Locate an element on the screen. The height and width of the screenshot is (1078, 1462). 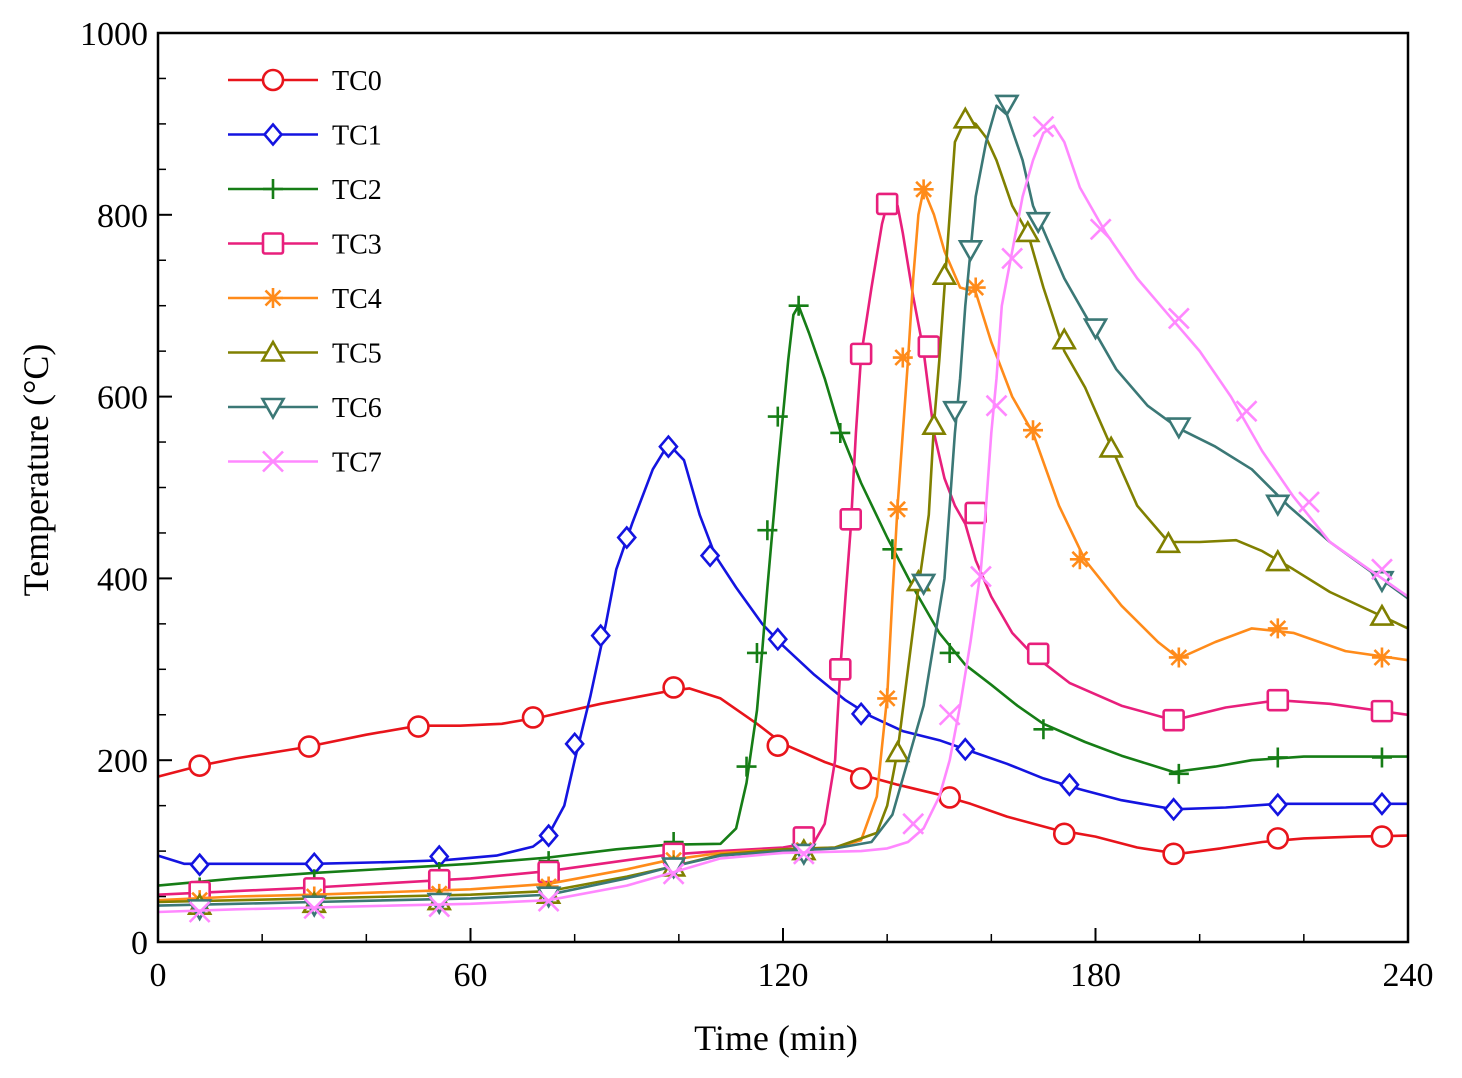
legend-item-tc3: TC3 is located at coordinates (305, 245).